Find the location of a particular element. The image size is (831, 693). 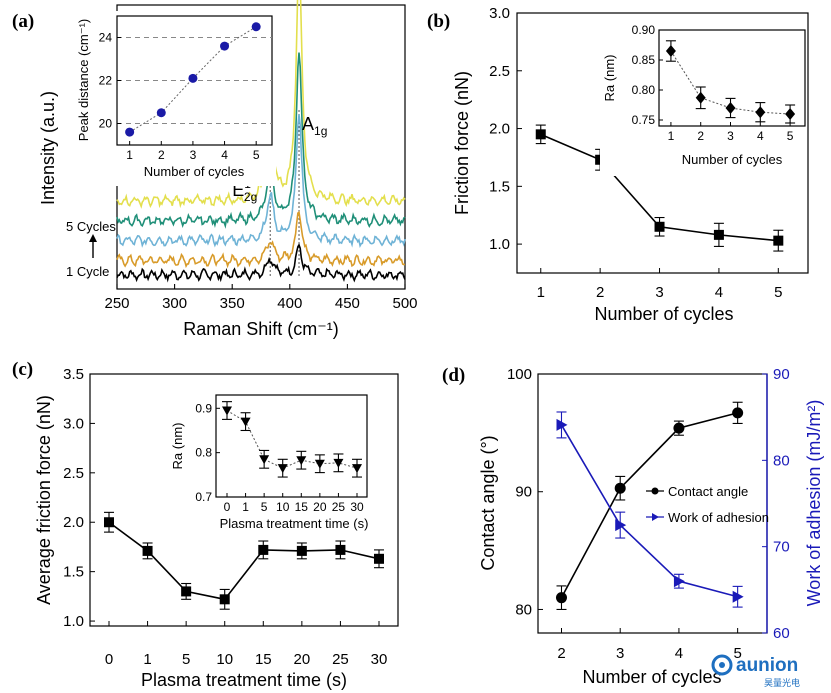

panel-d-y2-tick-label: 90 is located at coordinates (781, 374).